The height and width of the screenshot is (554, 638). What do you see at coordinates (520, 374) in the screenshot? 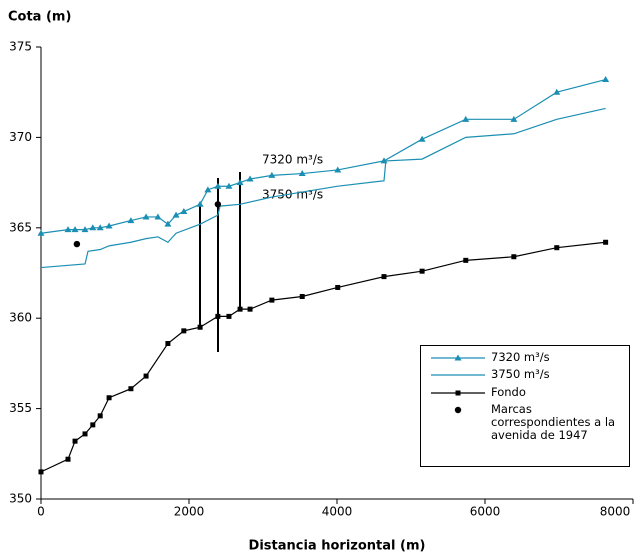
I see `legend-label: 3750 m³/s` at bounding box center [520, 374].